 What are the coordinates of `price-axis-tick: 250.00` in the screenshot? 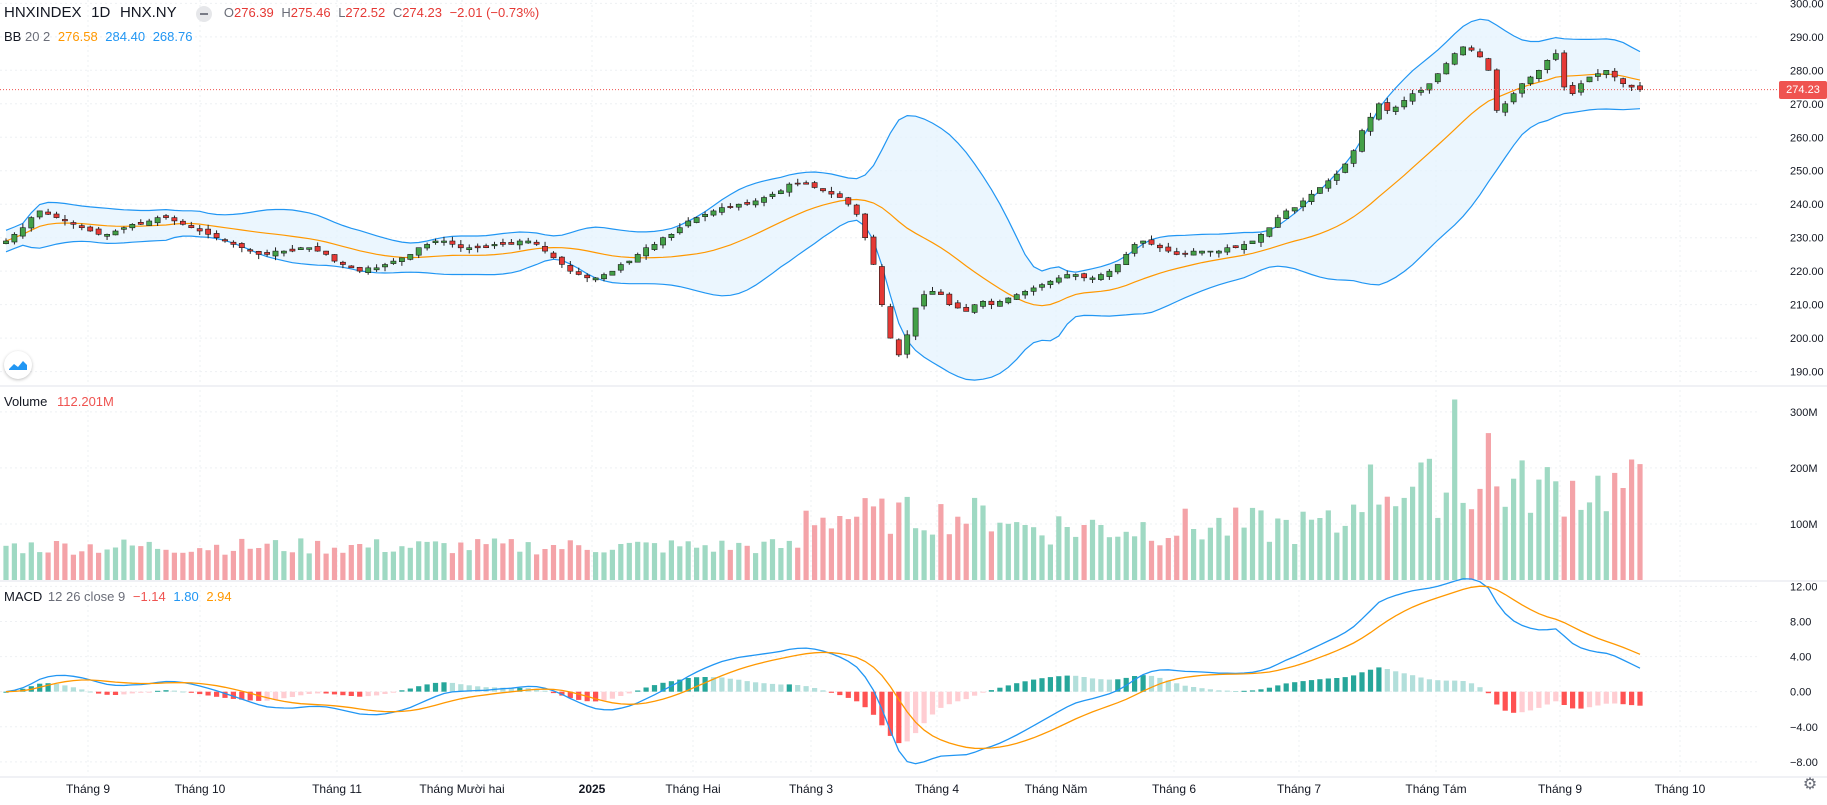 It's located at (1807, 172).